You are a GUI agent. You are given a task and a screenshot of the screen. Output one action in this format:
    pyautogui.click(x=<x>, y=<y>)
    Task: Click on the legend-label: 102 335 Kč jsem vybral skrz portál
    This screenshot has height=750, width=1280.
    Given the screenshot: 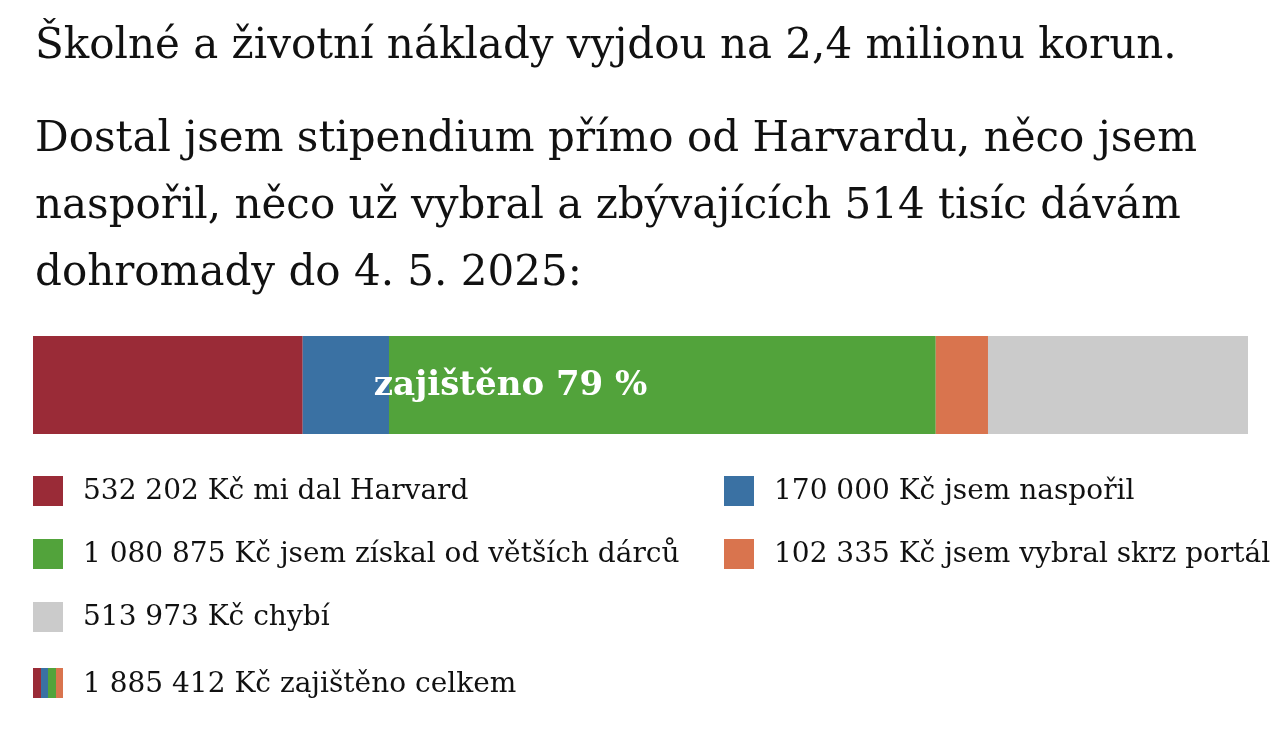 What is the action you would take?
    pyautogui.click(x=1022, y=552)
    